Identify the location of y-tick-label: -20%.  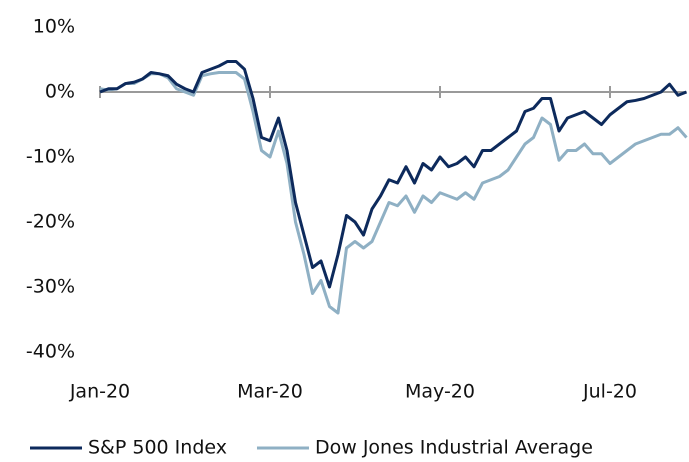
(50, 222).